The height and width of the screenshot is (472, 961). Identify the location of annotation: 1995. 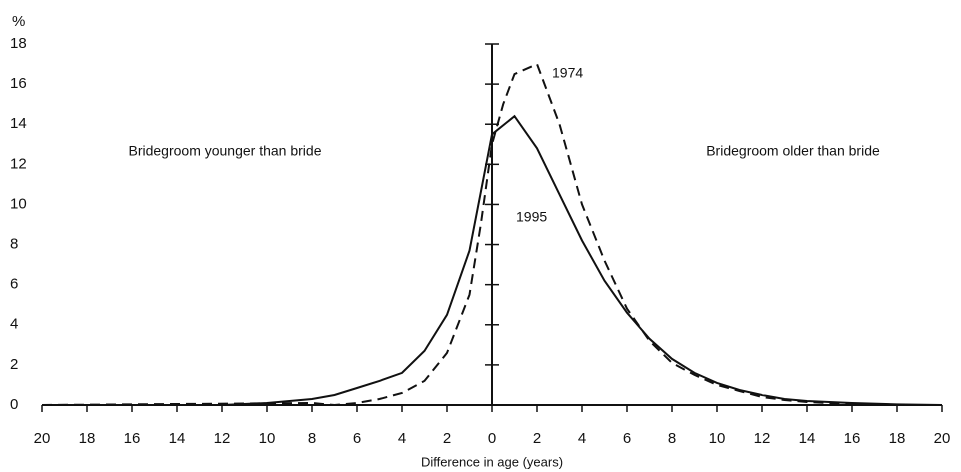
(531, 217).